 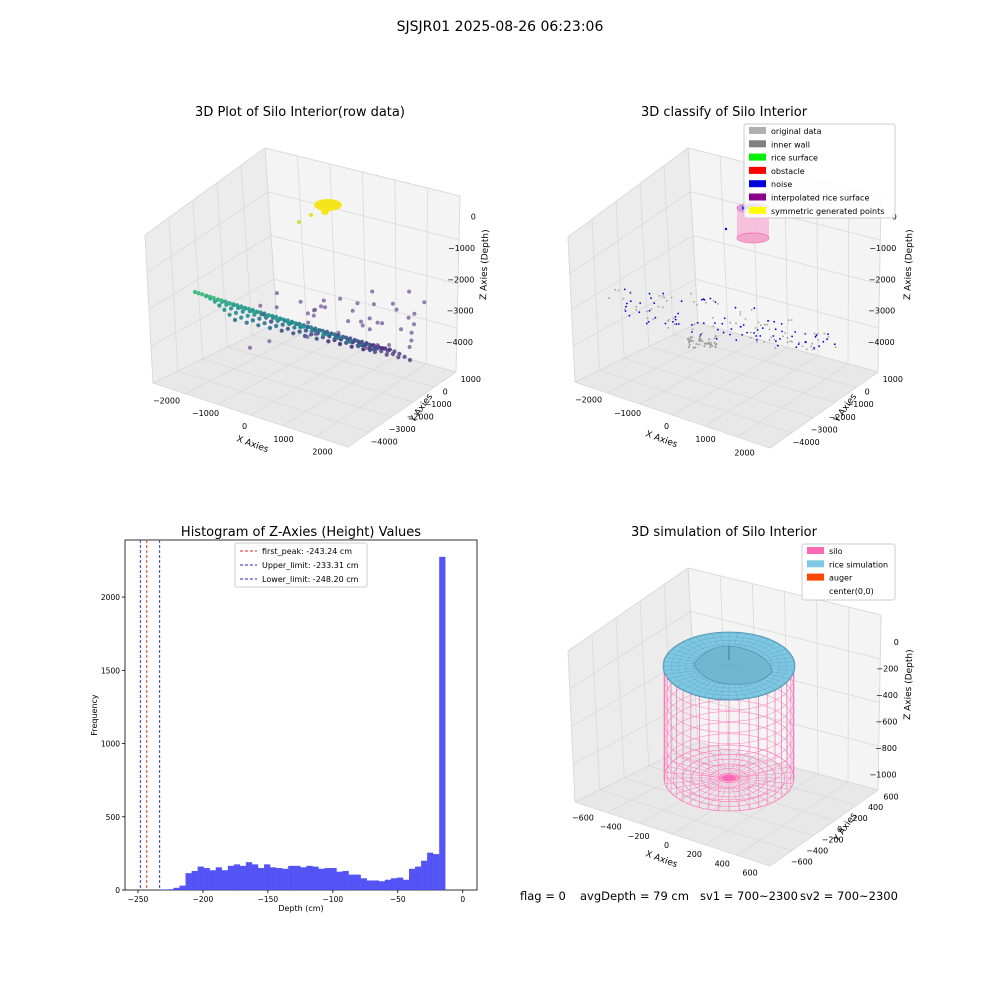 I want to click on panel1-grid, so click(x=302, y=297).